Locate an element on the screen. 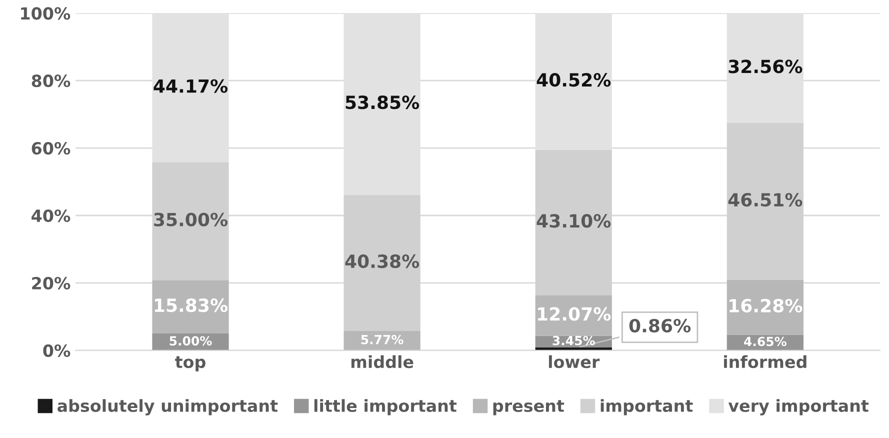 The height and width of the screenshot is (438, 889). data-label: 3.45% is located at coordinates (573, 341).